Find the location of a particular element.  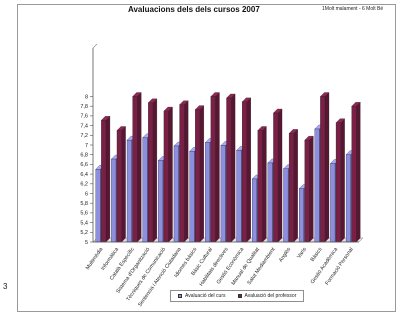

y-tick-label: 6,8 is located at coordinates (84, 156).